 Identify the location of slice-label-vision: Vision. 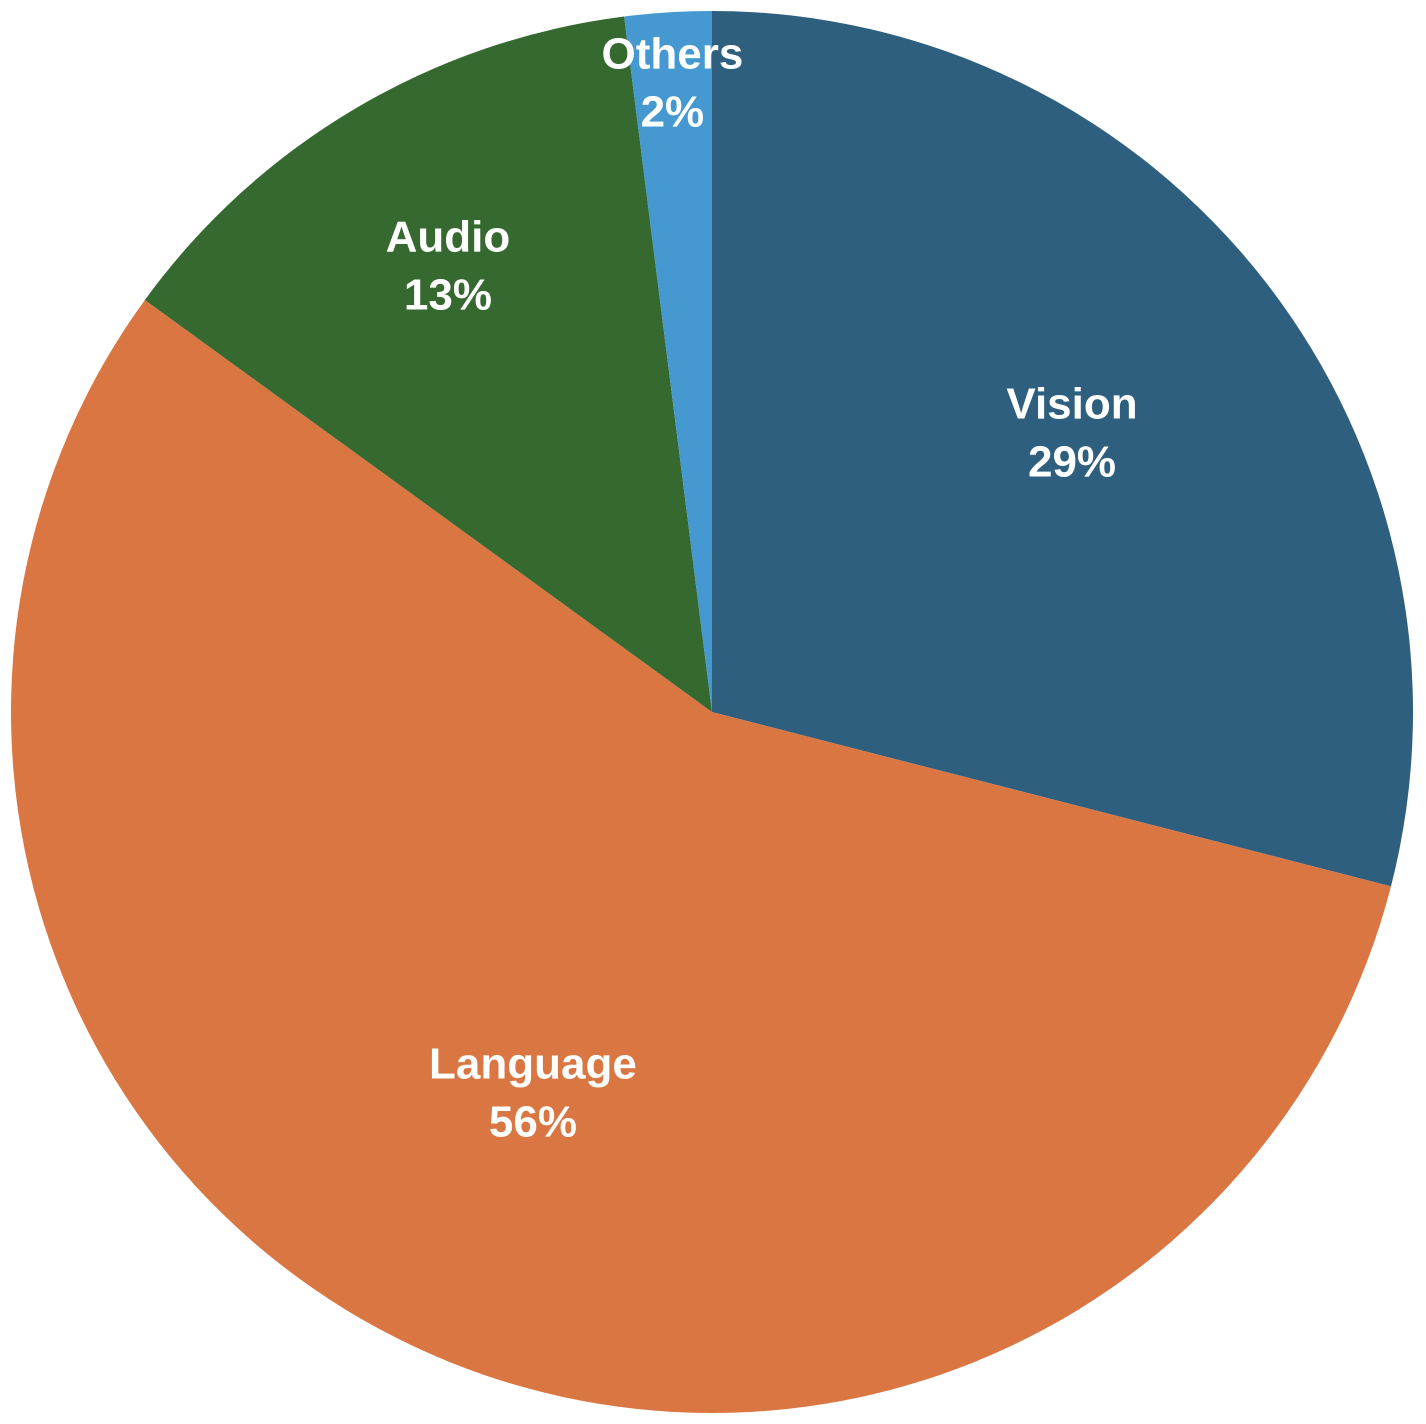
(1071, 404).